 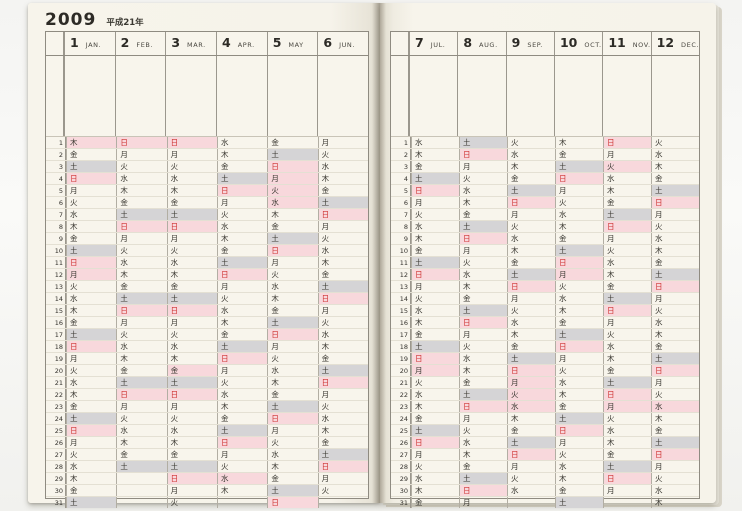 What do you see at coordinates (579, 406) in the screenshot?
I see `day-cell-m10-d23: 金` at bounding box center [579, 406].